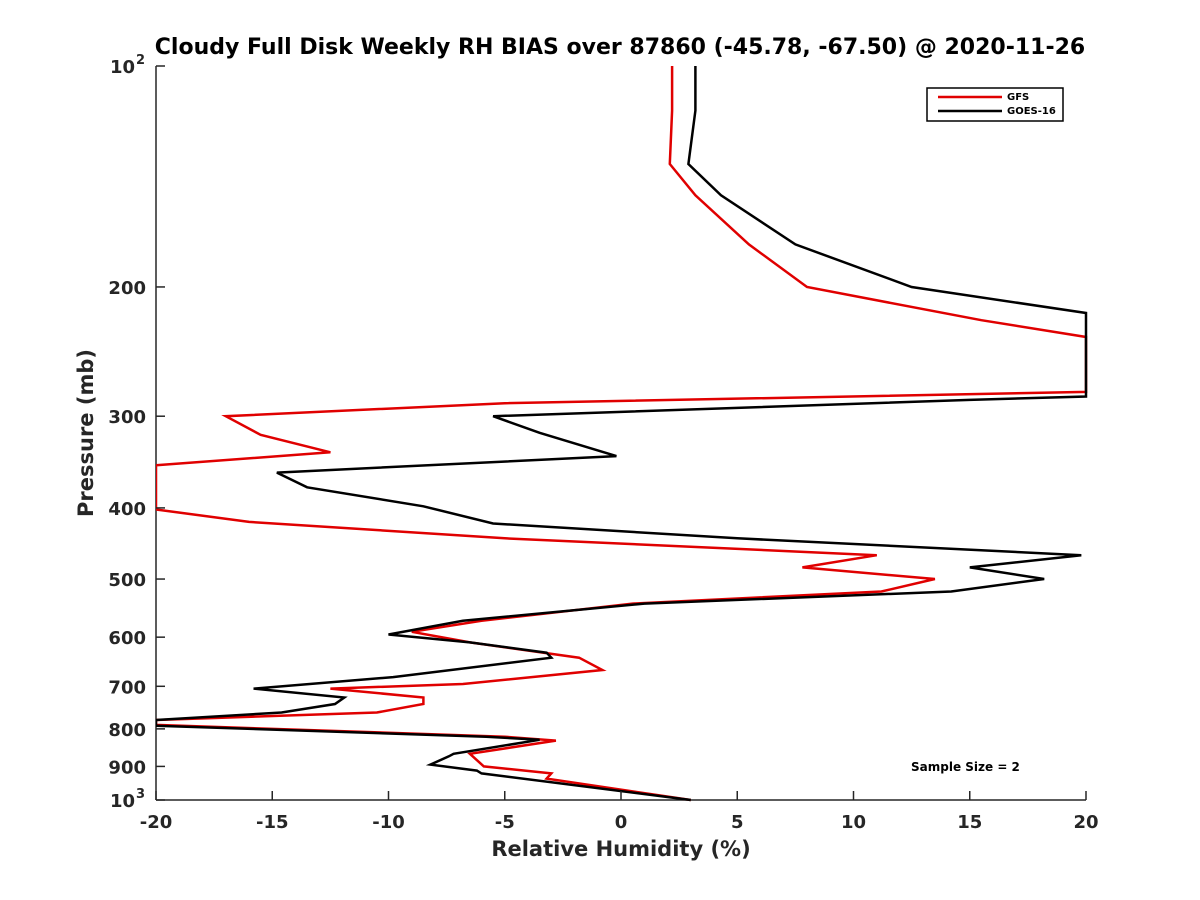  What do you see at coordinates (127, 767) in the screenshot?
I see `y-tick-label: 900` at bounding box center [127, 767].